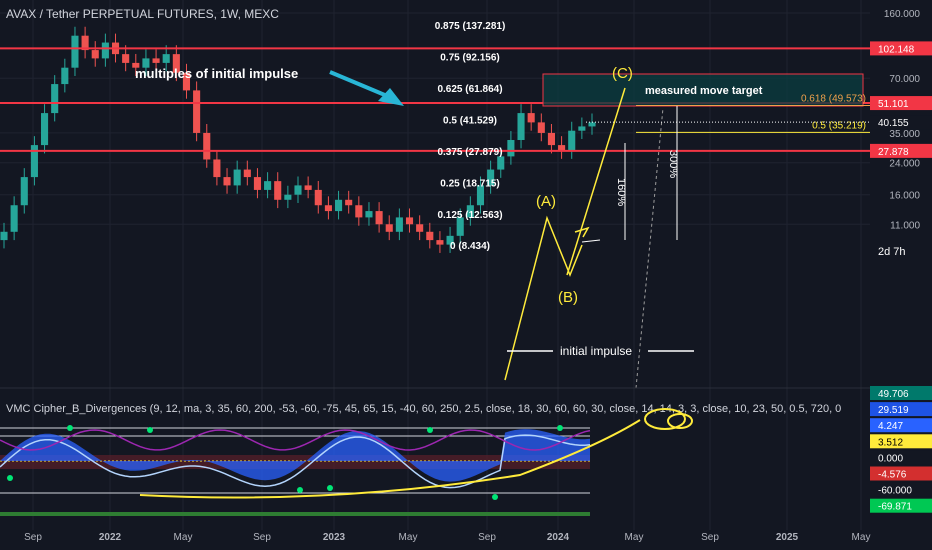 This screenshot has height=550, width=932. I want to click on x-tick-label: 2025, so click(787, 537).